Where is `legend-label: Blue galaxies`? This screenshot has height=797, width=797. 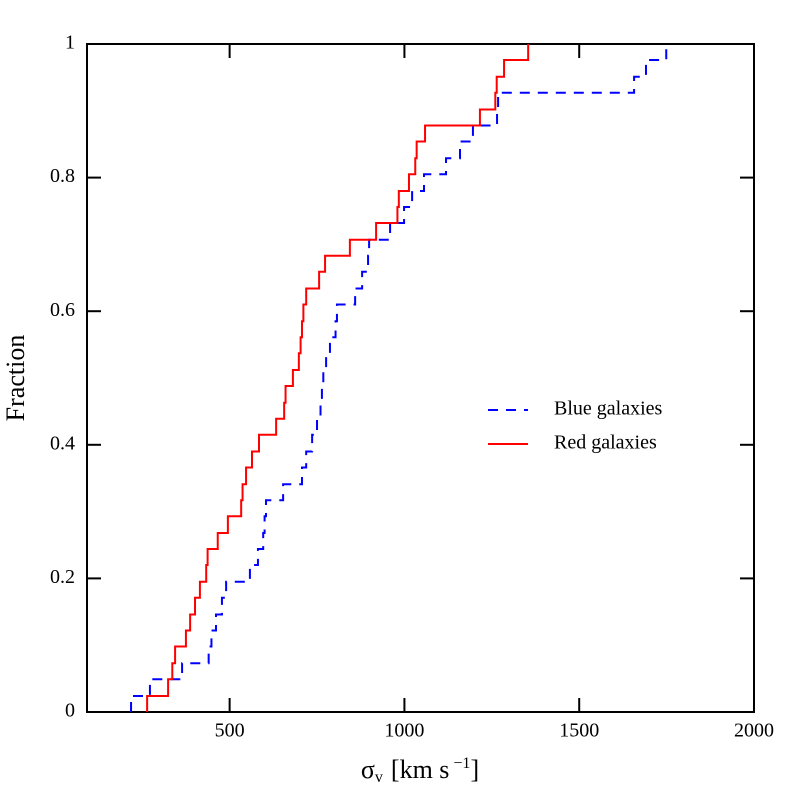
legend-label: Blue galaxies is located at coordinates (608, 409).